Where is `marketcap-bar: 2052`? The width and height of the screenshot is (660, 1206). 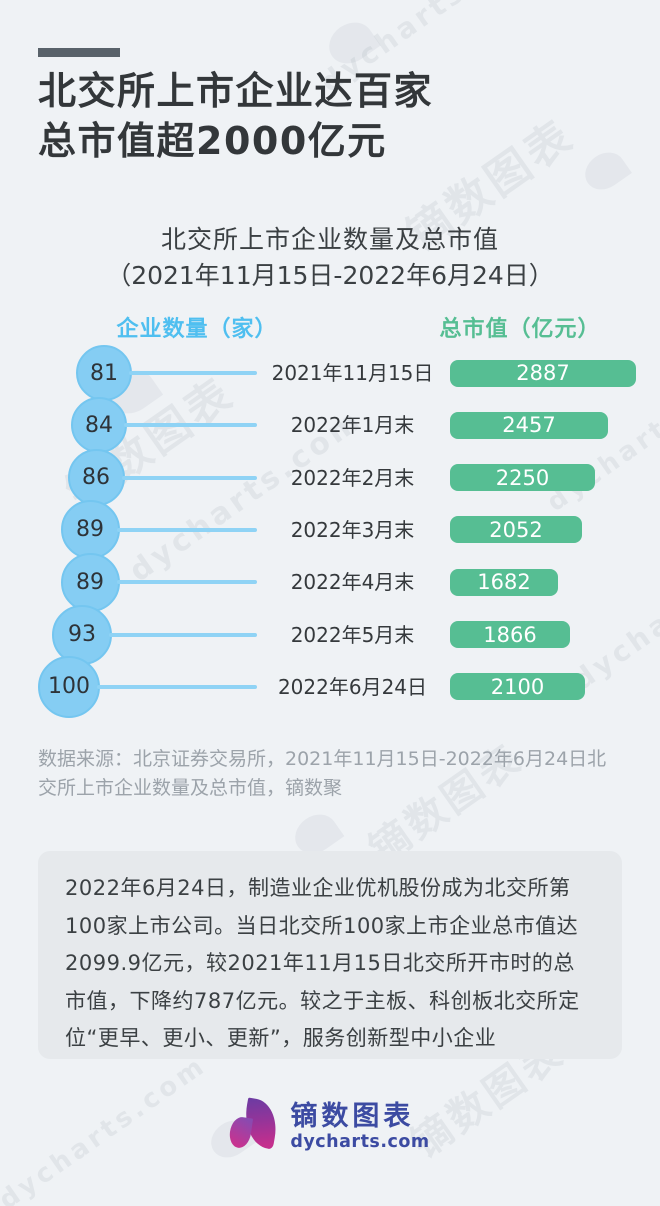
marketcap-bar: 2052 is located at coordinates (516, 530).